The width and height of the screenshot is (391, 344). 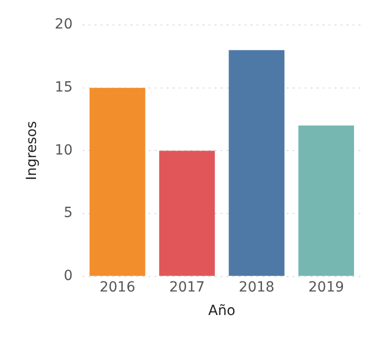 What do you see at coordinates (187, 287) in the screenshot?
I see `x-tick-label: 2017` at bounding box center [187, 287].